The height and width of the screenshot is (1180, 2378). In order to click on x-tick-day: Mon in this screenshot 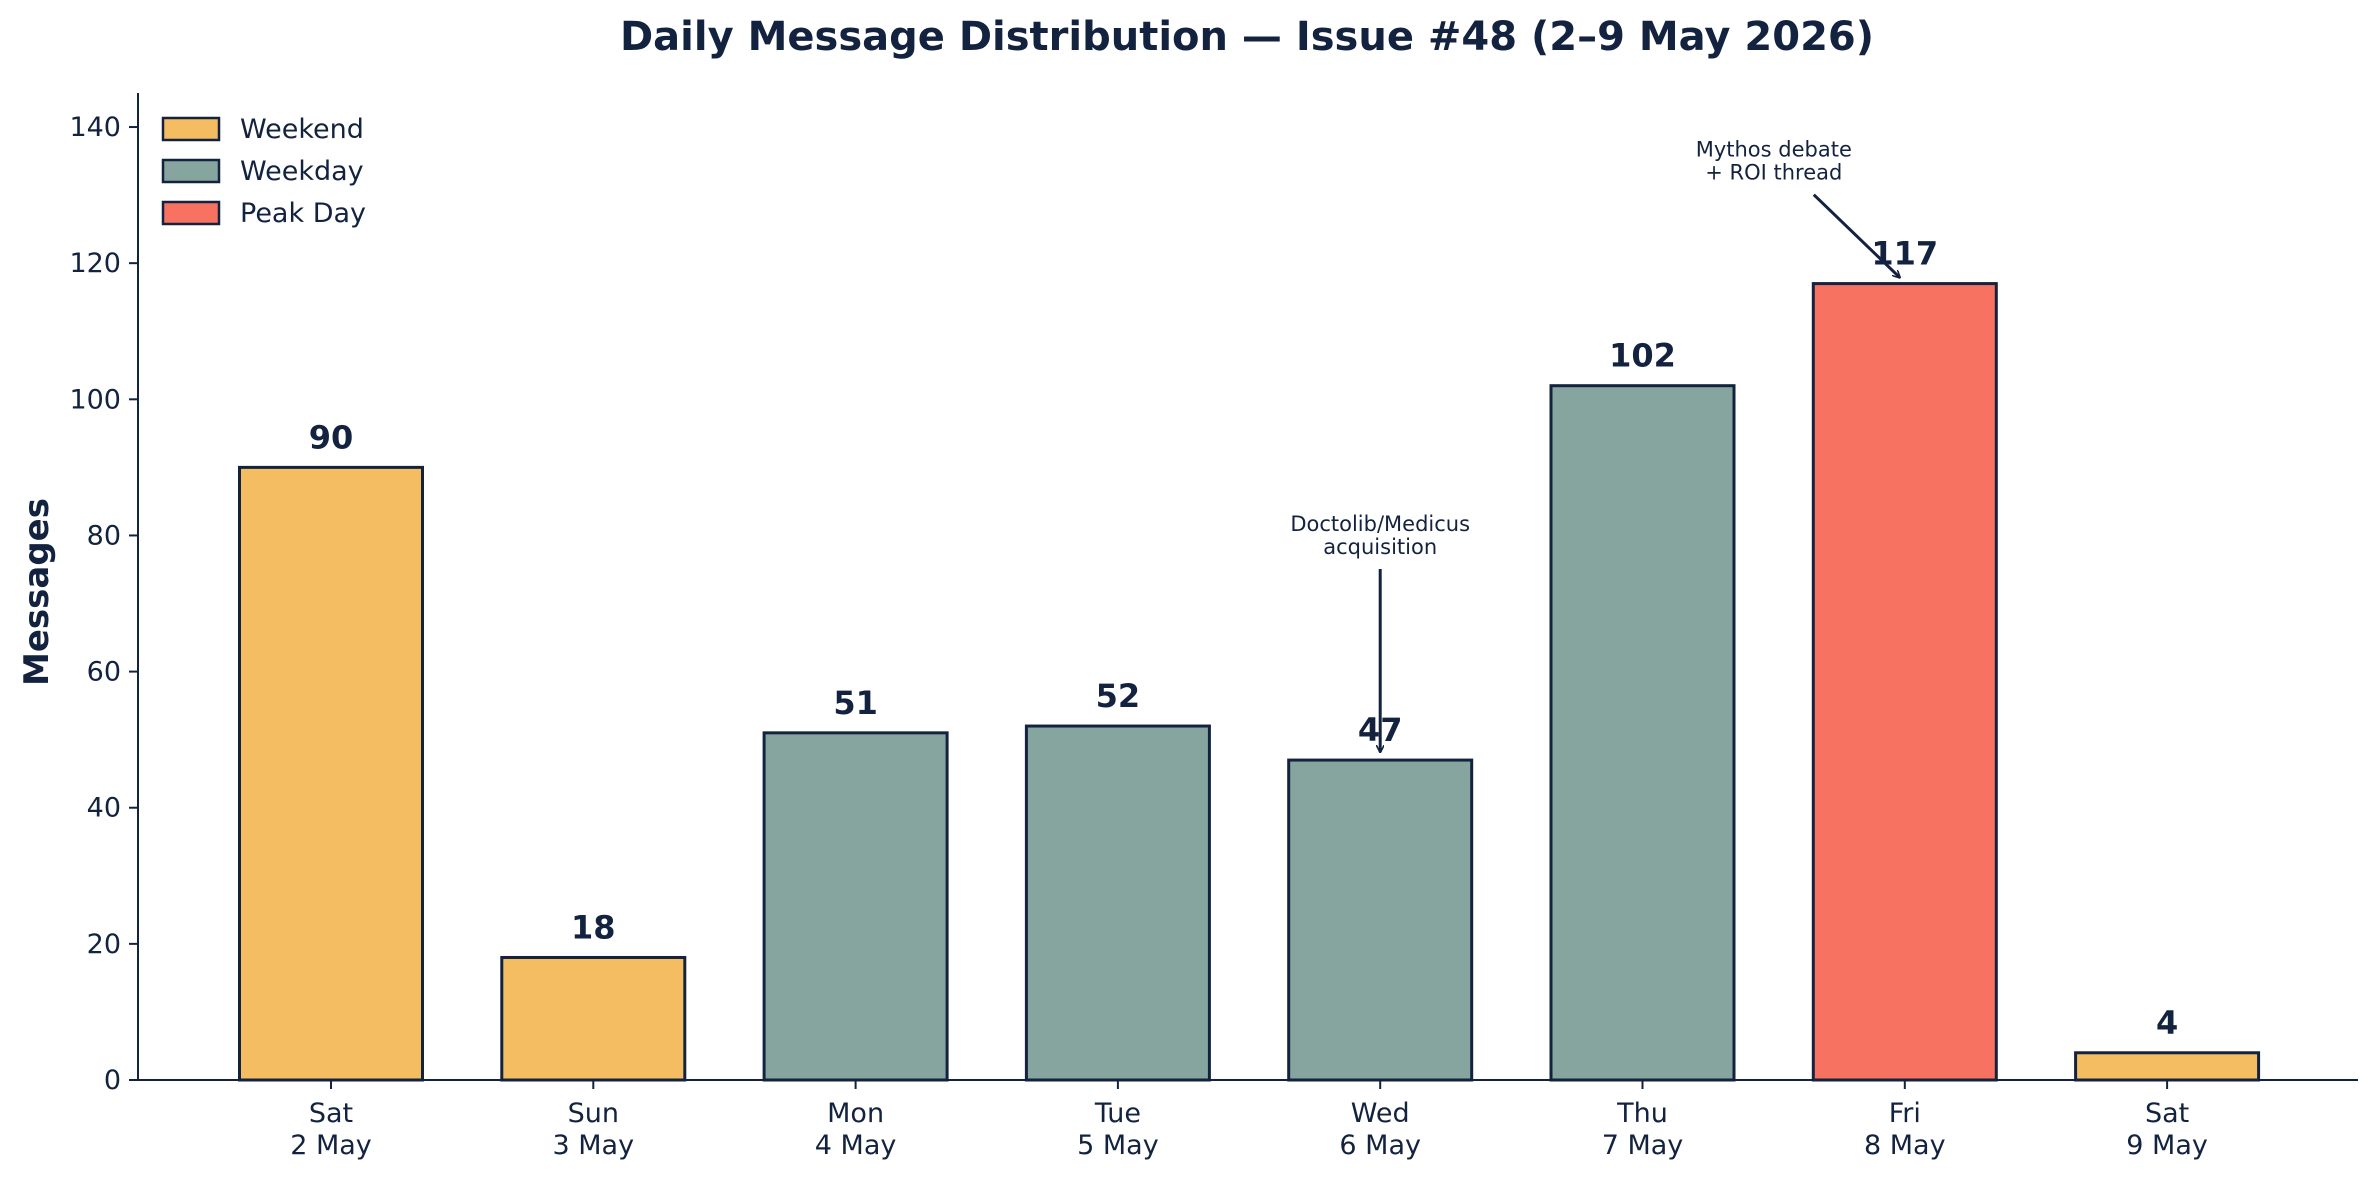, I will do `click(855, 1113)`.